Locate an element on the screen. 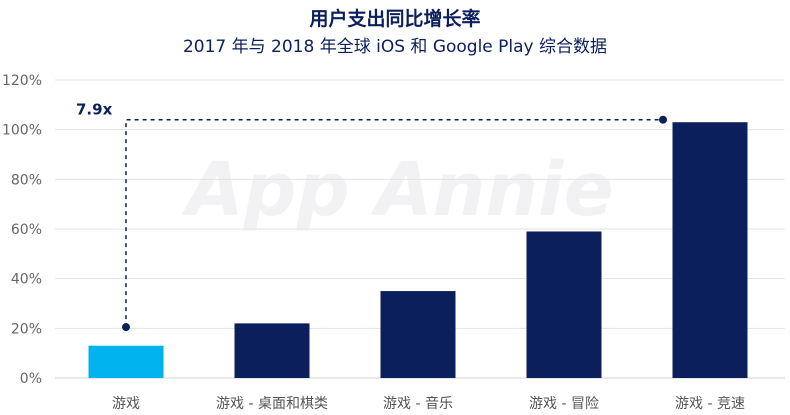 This screenshot has width=790, height=415. y-tick-label: 20% is located at coordinates (26, 329).